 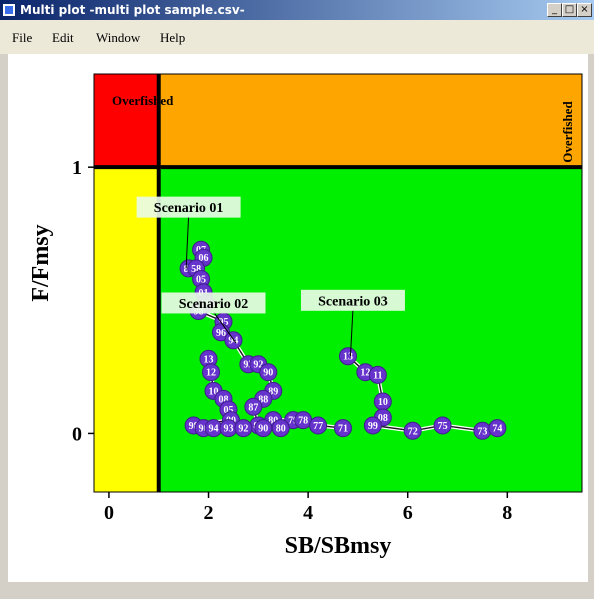 I want to click on series-3-point-label-2: 12, so click(x=365, y=373).